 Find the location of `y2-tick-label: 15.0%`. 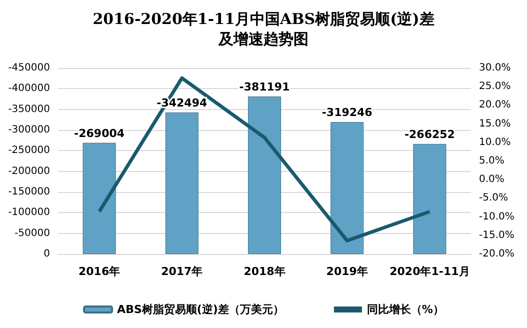

y2-tick-label: 15.0% is located at coordinates (495, 124).